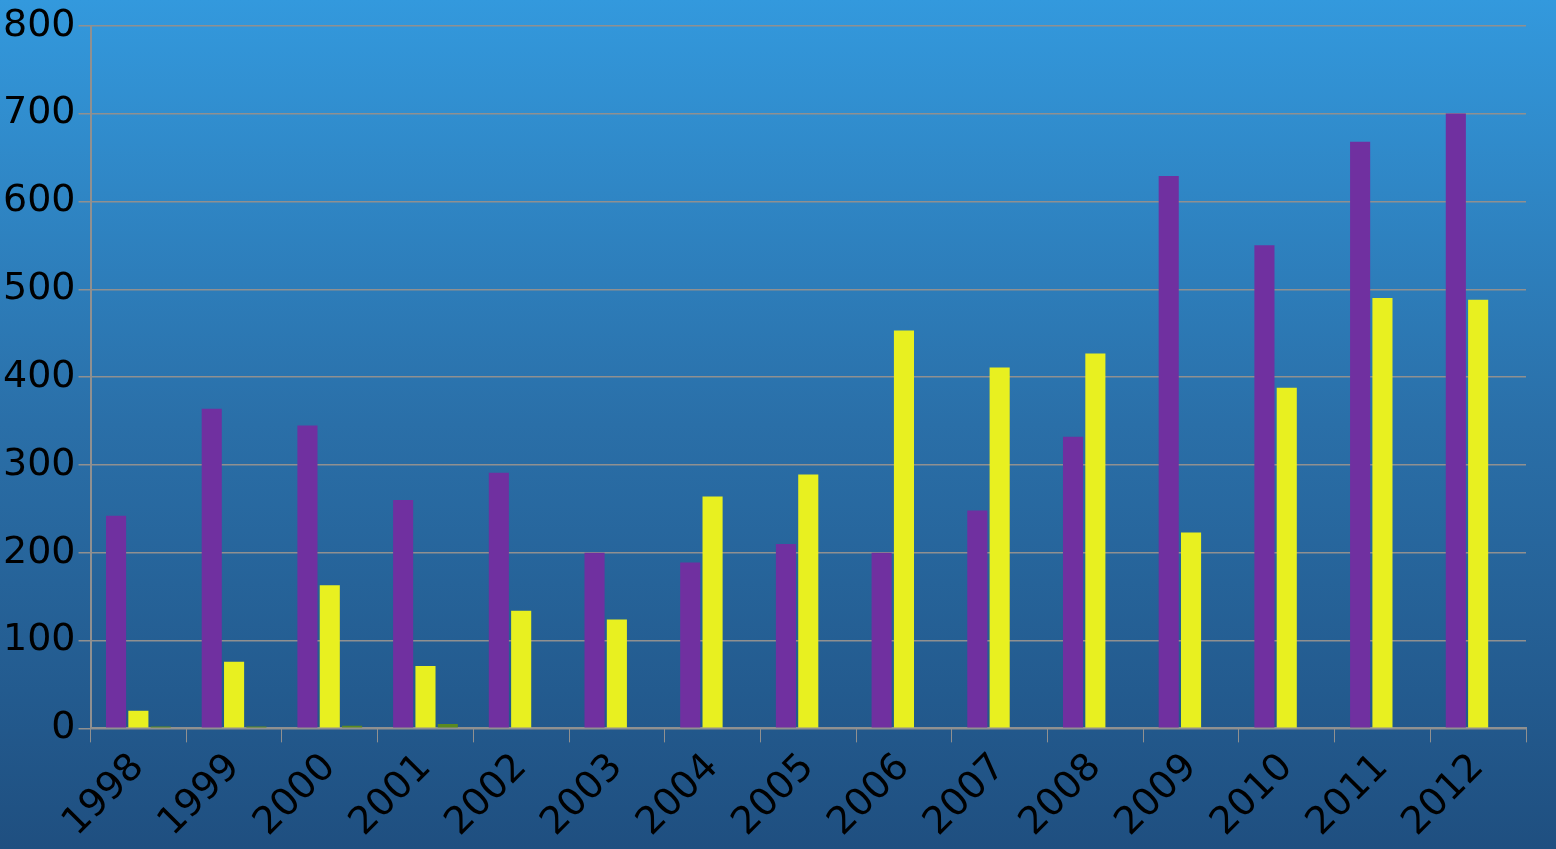 The height and width of the screenshot is (849, 1556). What do you see at coordinates (39, 110) in the screenshot?
I see `y-tick-label: 700` at bounding box center [39, 110].